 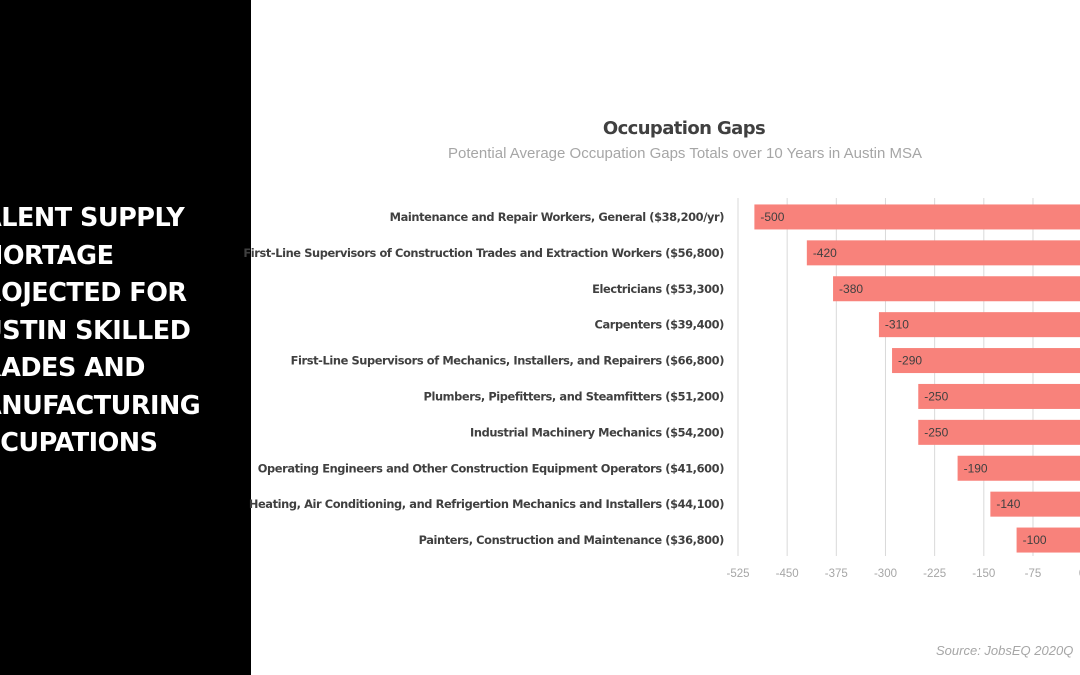 What do you see at coordinates (1035, 540) in the screenshot?
I see `data-label: -100` at bounding box center [1035, 540].